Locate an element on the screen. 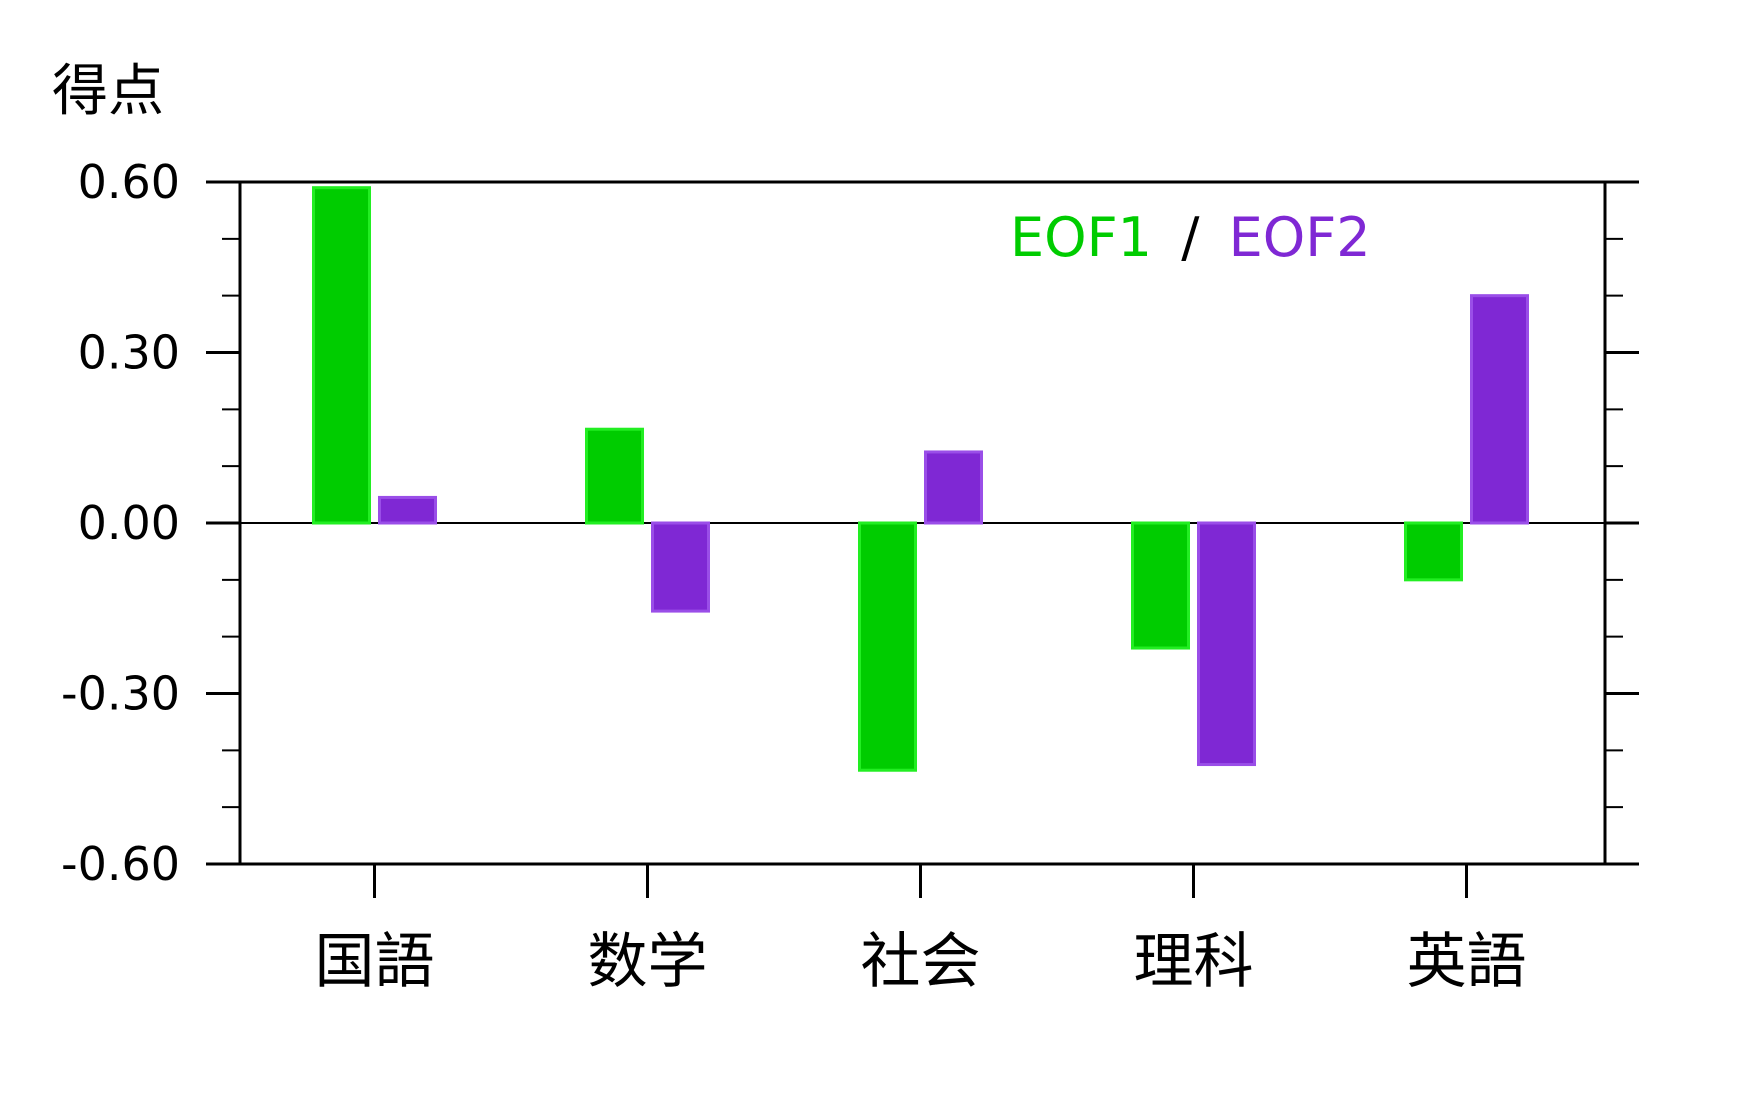  legend: EOF1 / EOF2 is located at coordinates (1190, 237).